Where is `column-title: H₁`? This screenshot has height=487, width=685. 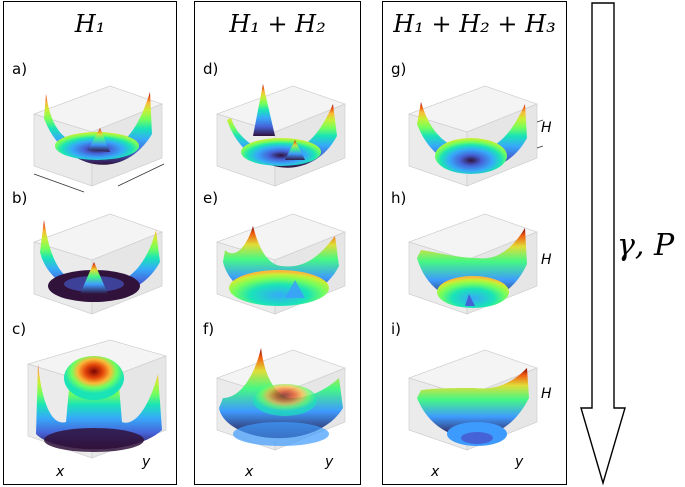 column-title: H₁ is located at coordinates (90, 24).